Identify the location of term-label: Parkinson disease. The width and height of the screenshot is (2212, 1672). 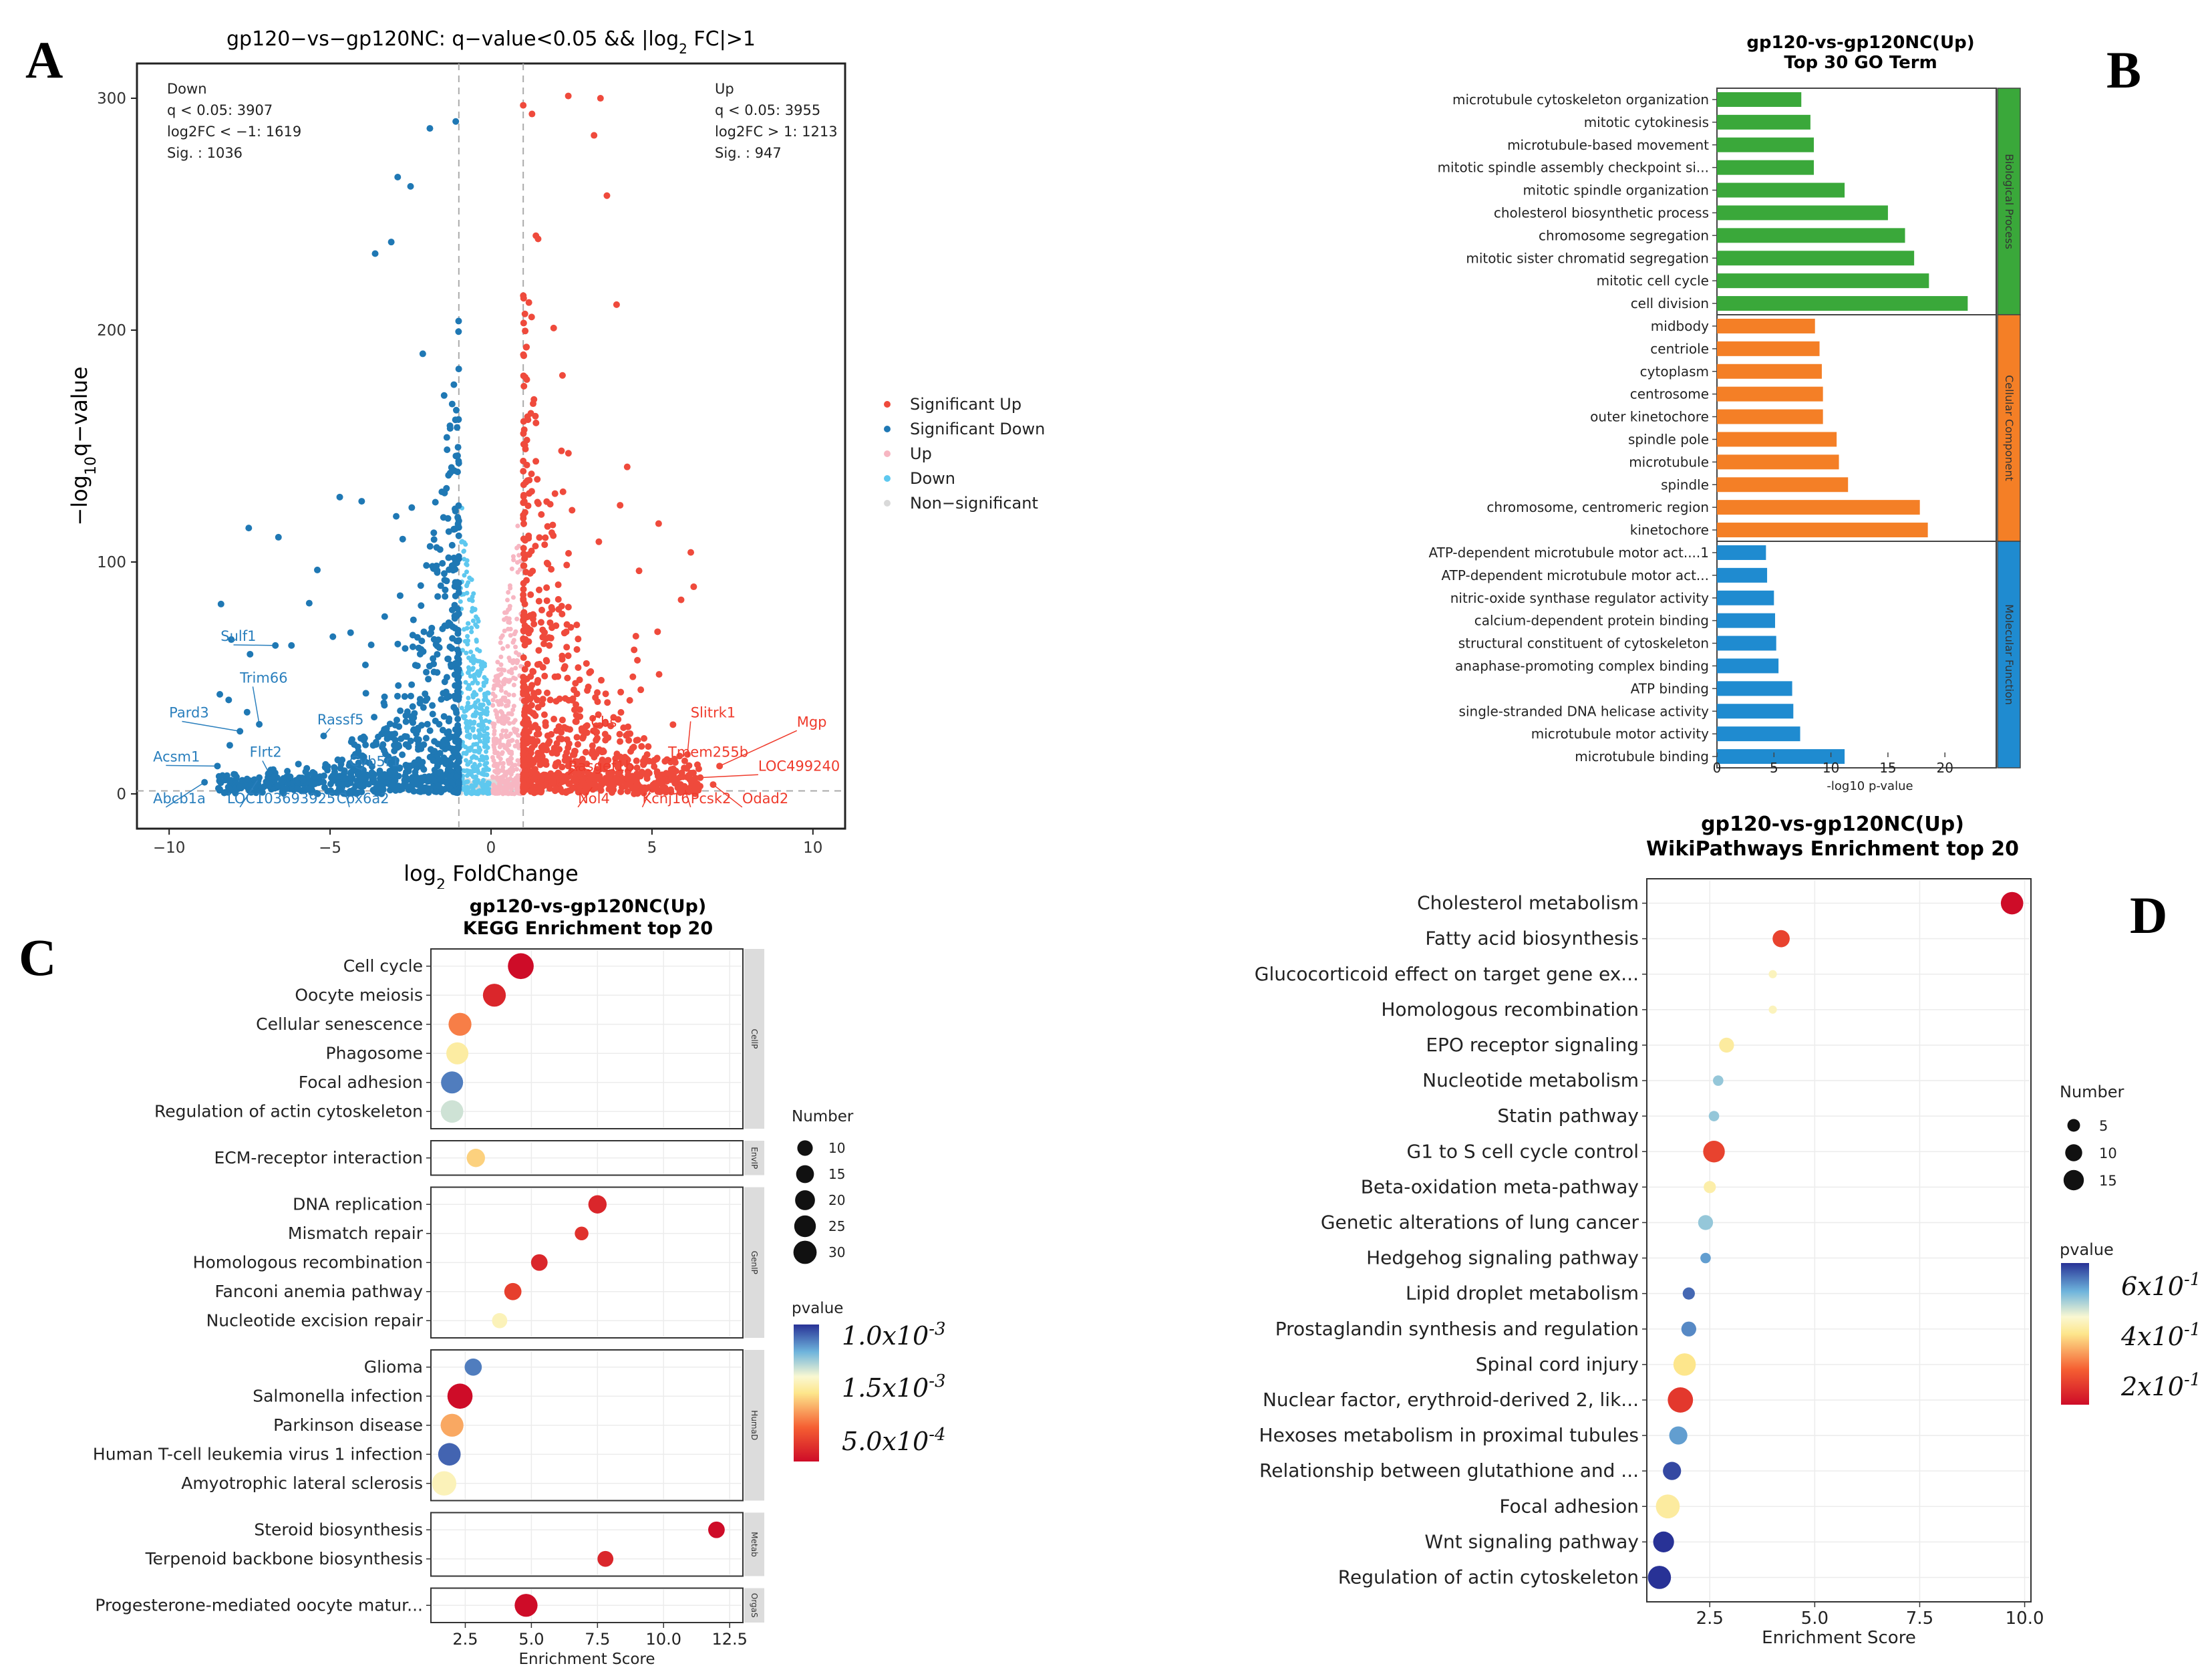
(348, 1425).